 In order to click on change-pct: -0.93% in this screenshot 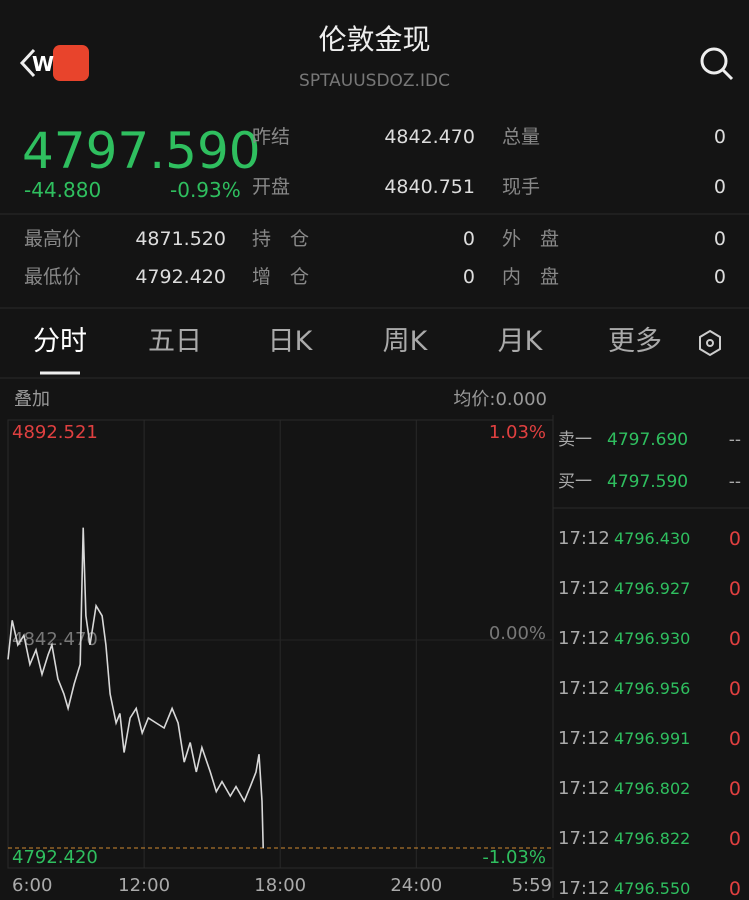, I will do `click(205, 190)`.